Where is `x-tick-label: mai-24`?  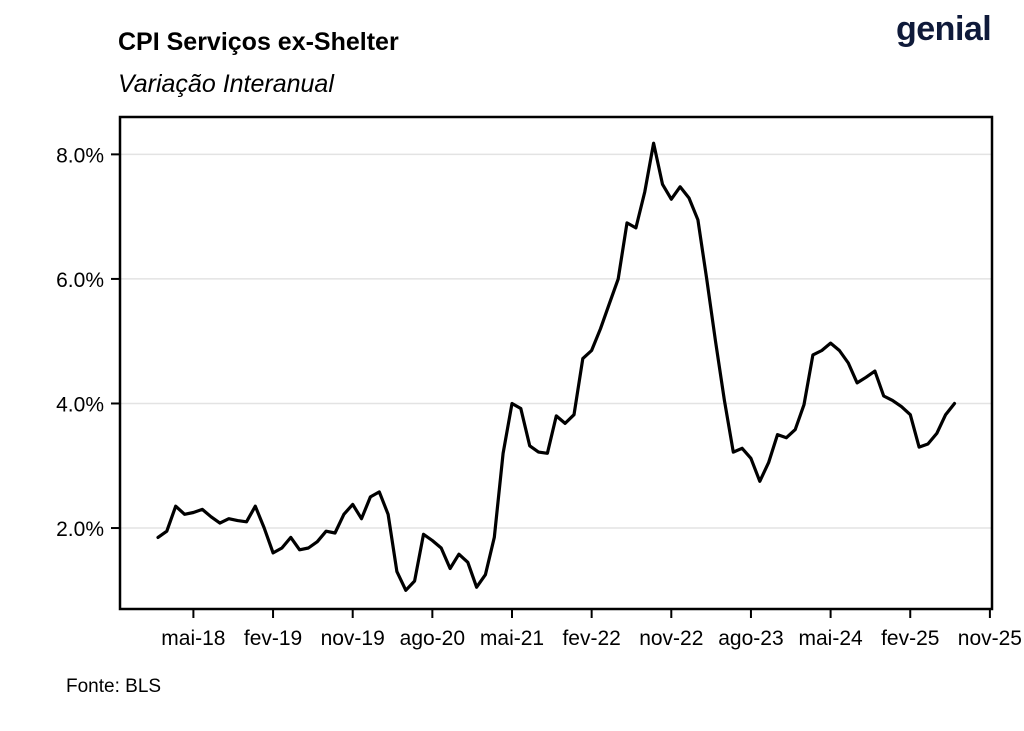 x-tick-label: mai-24 is located at coordinates (830, 638).